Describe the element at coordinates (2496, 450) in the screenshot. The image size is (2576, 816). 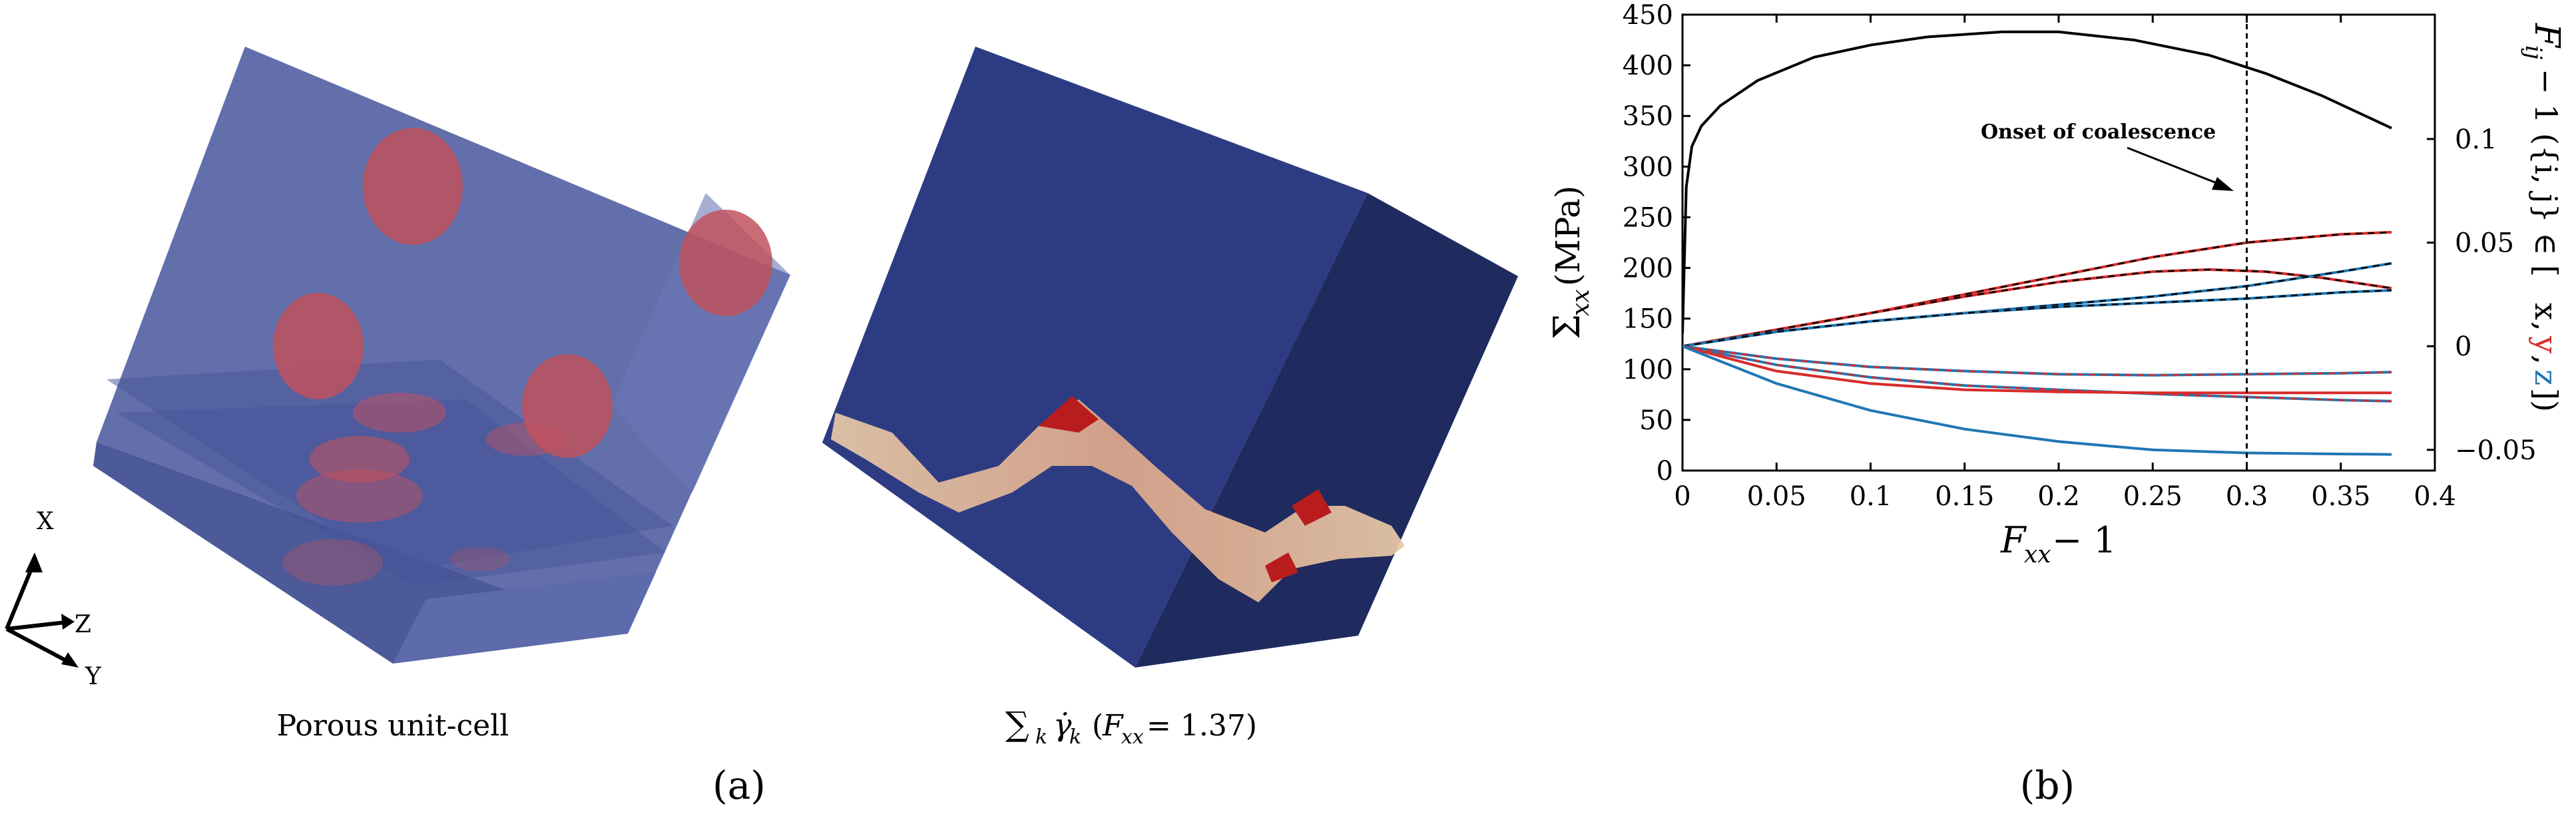
I see `y2-tick-label: −0.05` at that location.